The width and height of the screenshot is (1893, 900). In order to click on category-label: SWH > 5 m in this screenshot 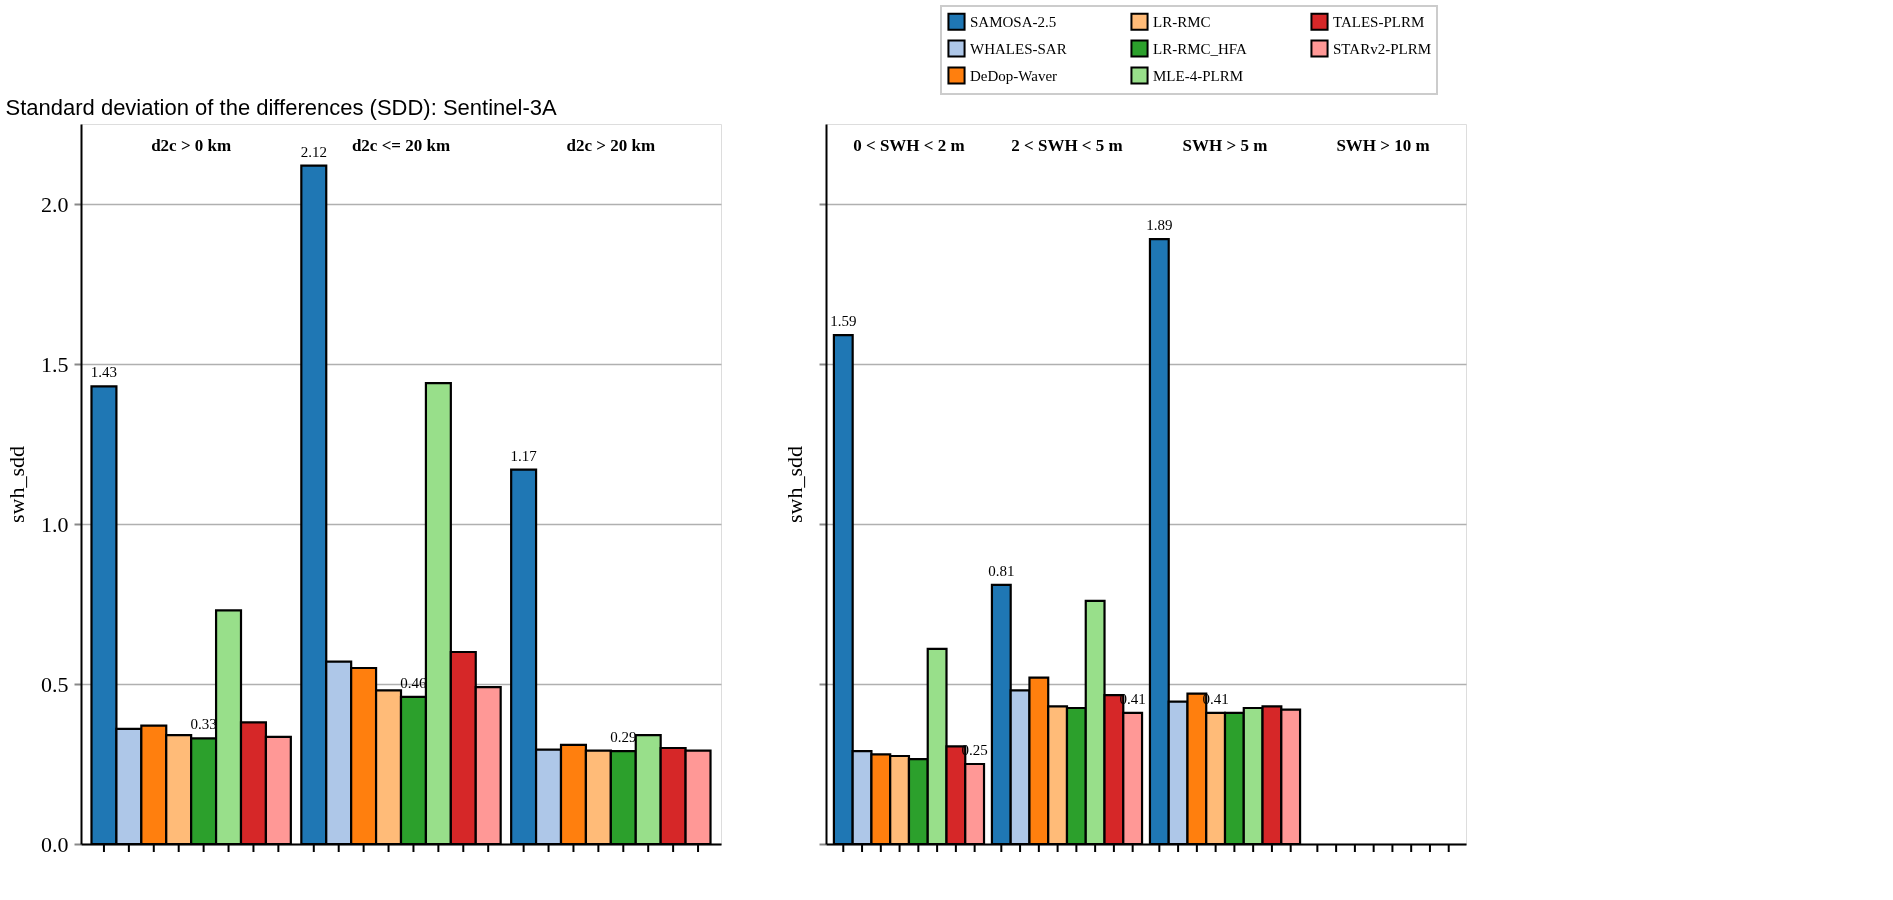, I will do `click(1225, 145)`.